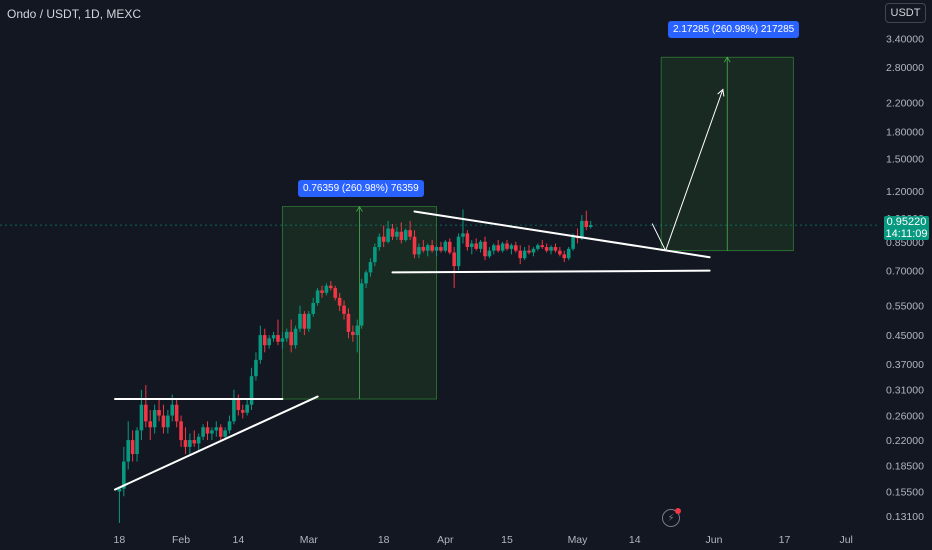 Image resolution: width=932 pixels, height=550 pixels. I want to click on time-tick-label: 14, so click(238, 540).